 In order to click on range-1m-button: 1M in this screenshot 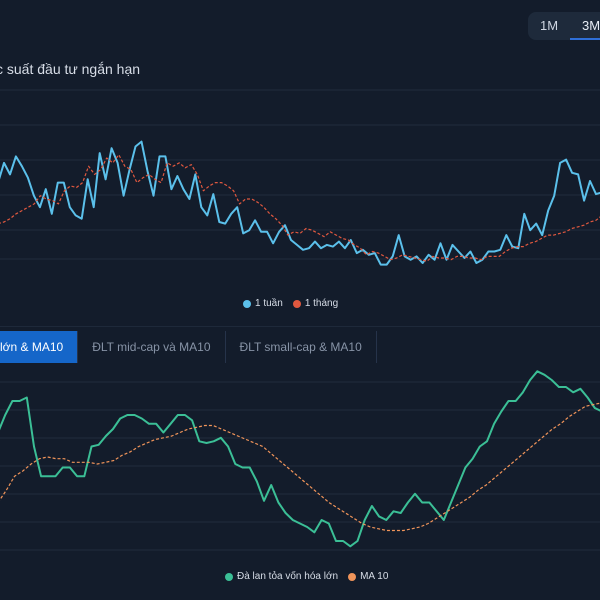, I will do `click(549, 25)`.